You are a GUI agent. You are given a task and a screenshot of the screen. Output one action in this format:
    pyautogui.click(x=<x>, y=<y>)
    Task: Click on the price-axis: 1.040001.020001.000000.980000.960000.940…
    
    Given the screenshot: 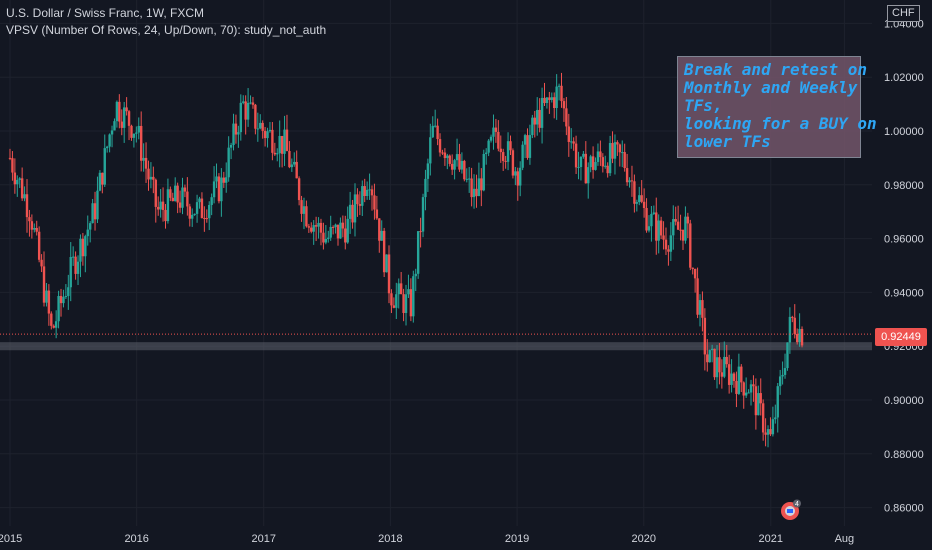 What is the action you would take?
    pyautogui.click(x=904, y=266)
    